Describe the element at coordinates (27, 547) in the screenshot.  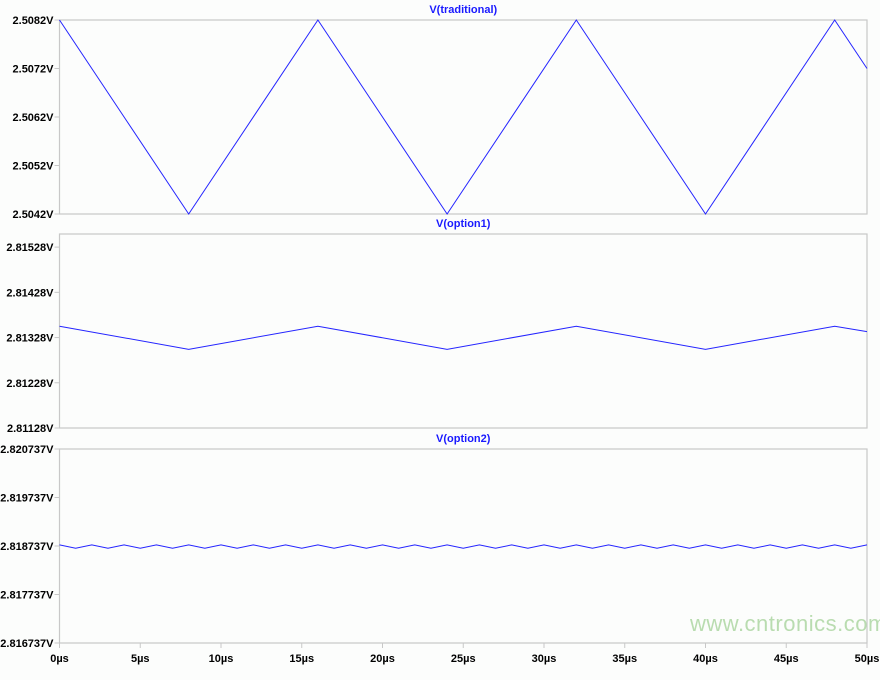
I see `y-tick-label: 2.818737V` at that location.